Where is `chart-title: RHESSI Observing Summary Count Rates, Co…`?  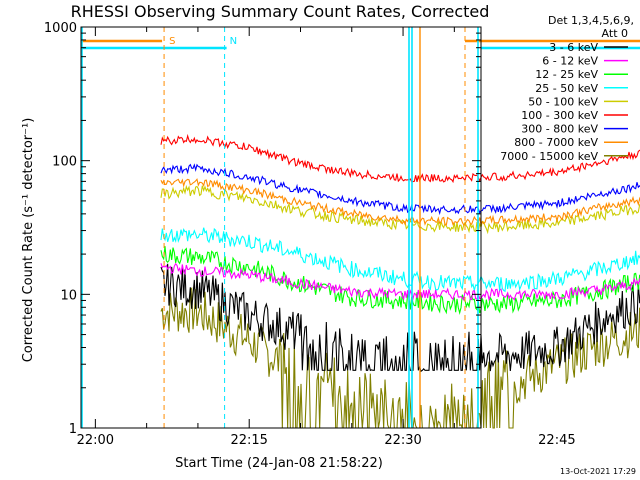
chart-title: RHESSI Observing Summary Count Rates, Co… is located at coordinates (280, 11).